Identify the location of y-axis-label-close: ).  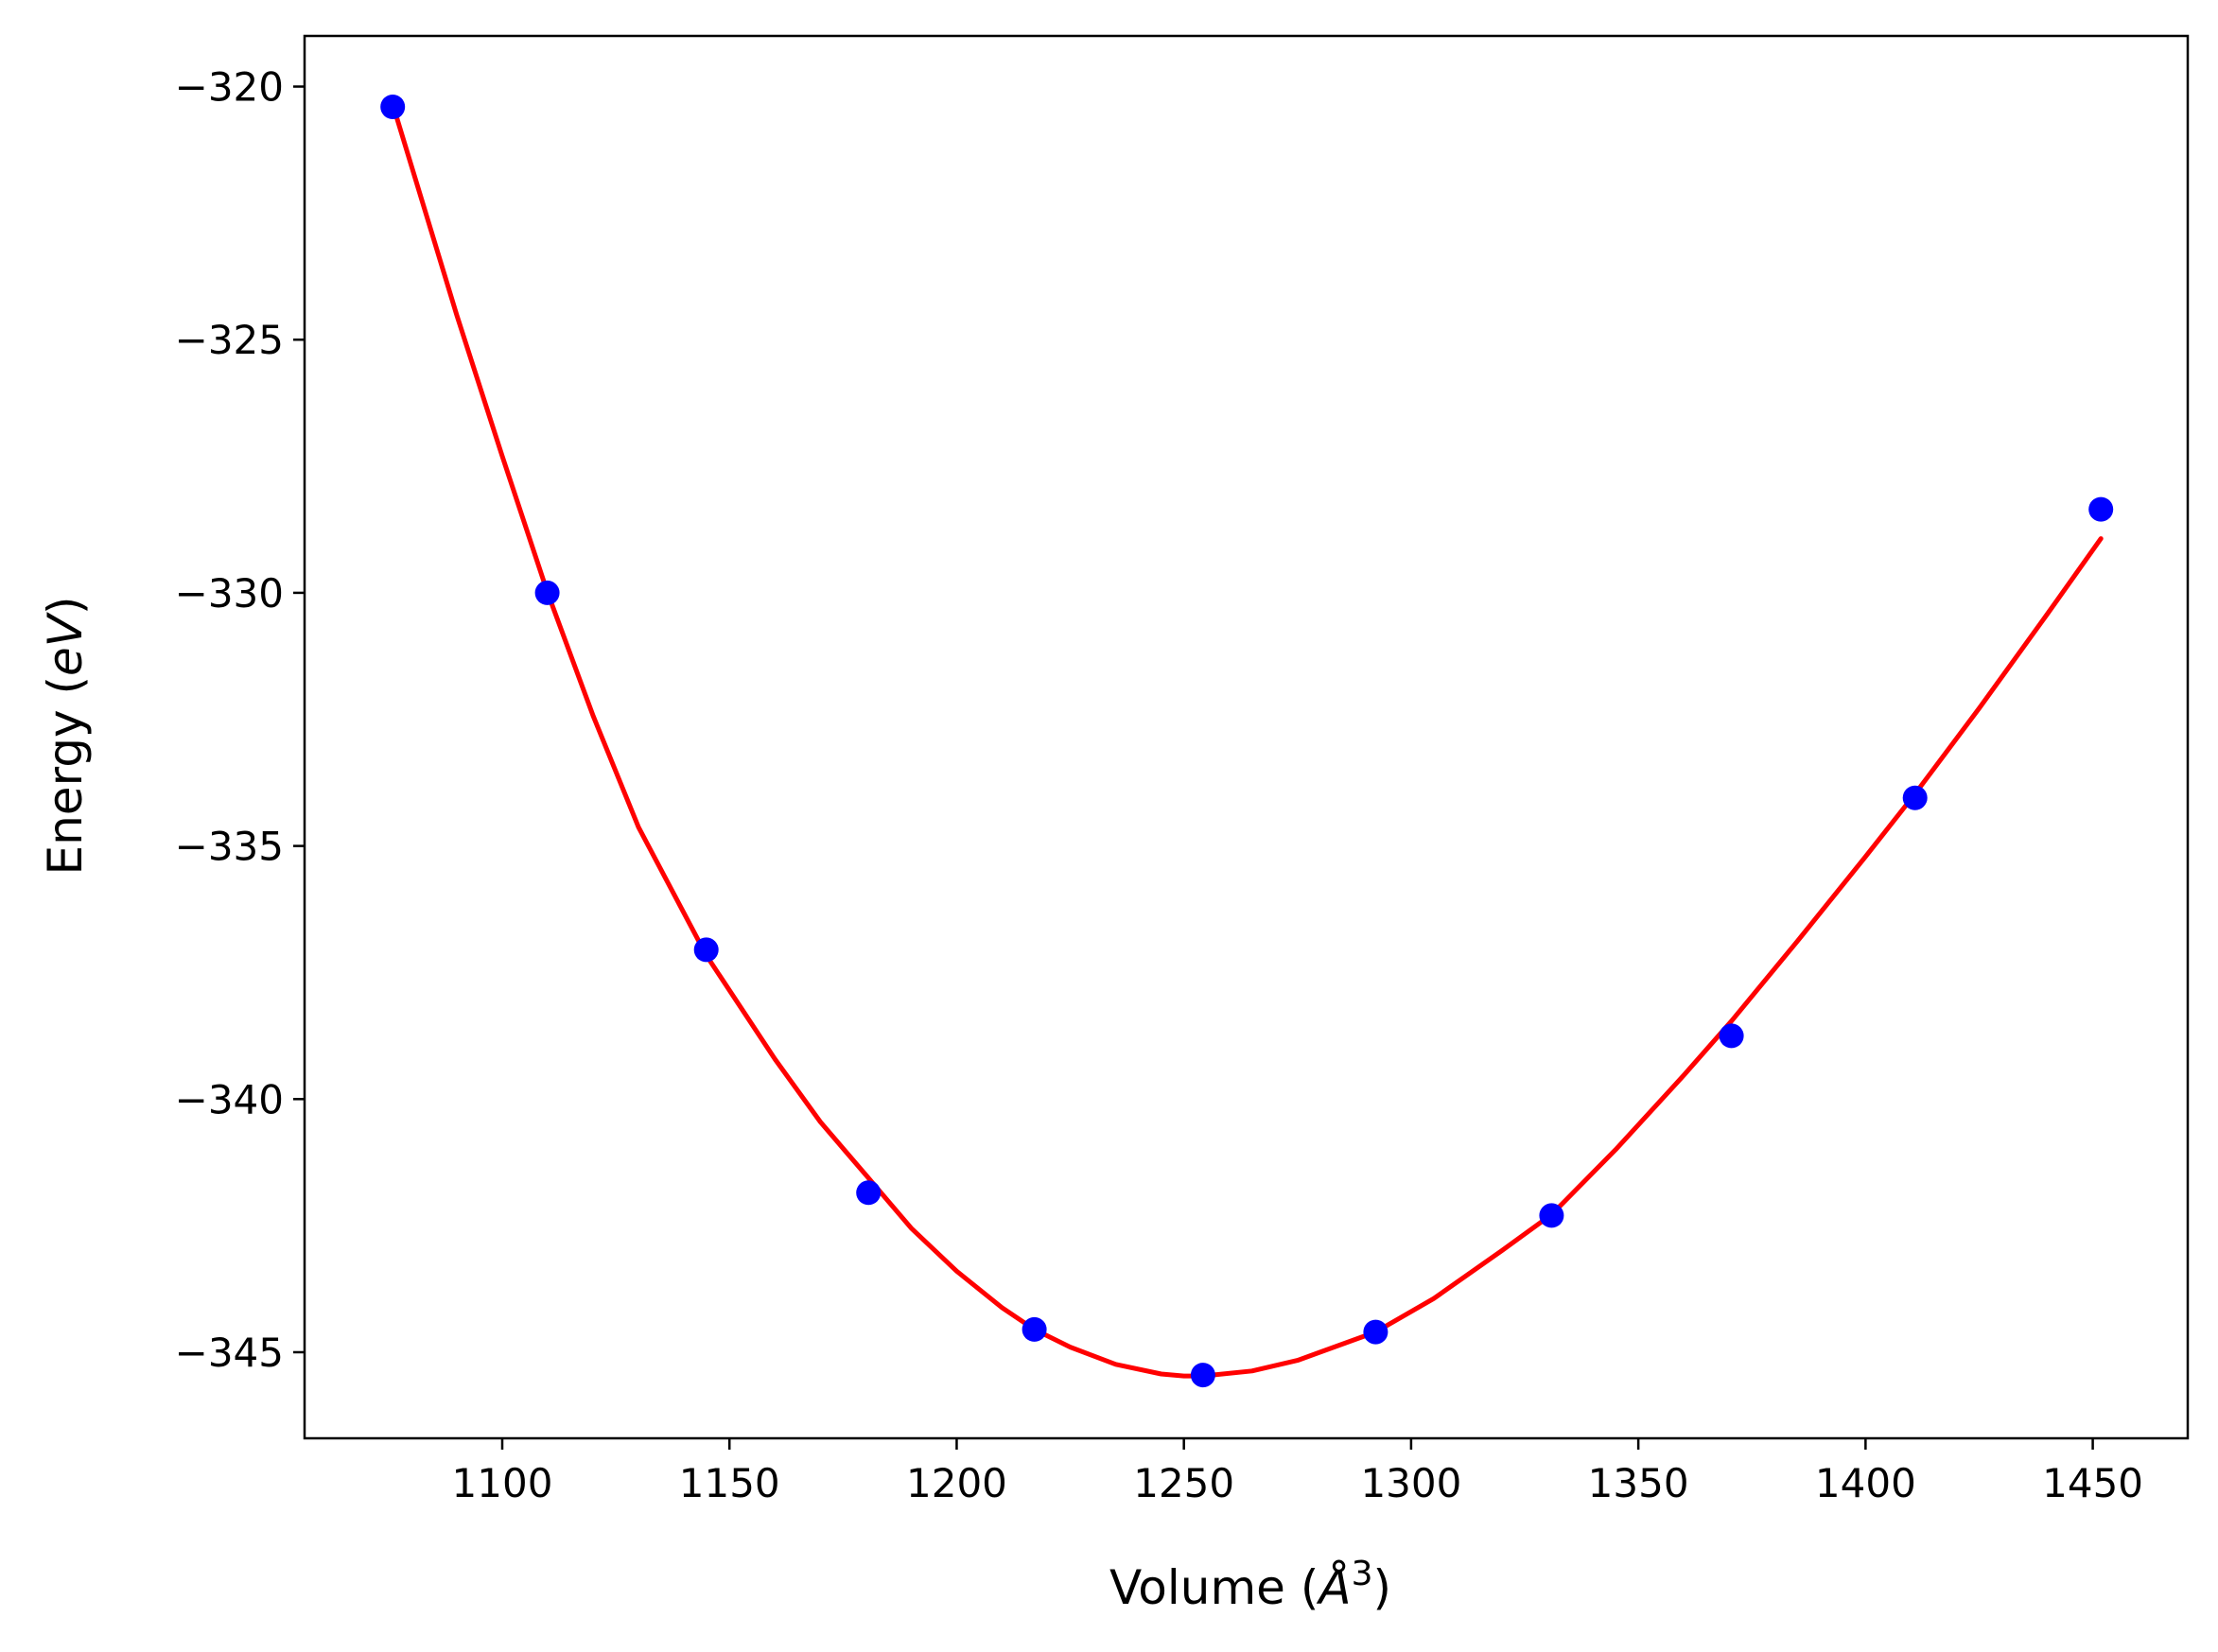
(65, 606).